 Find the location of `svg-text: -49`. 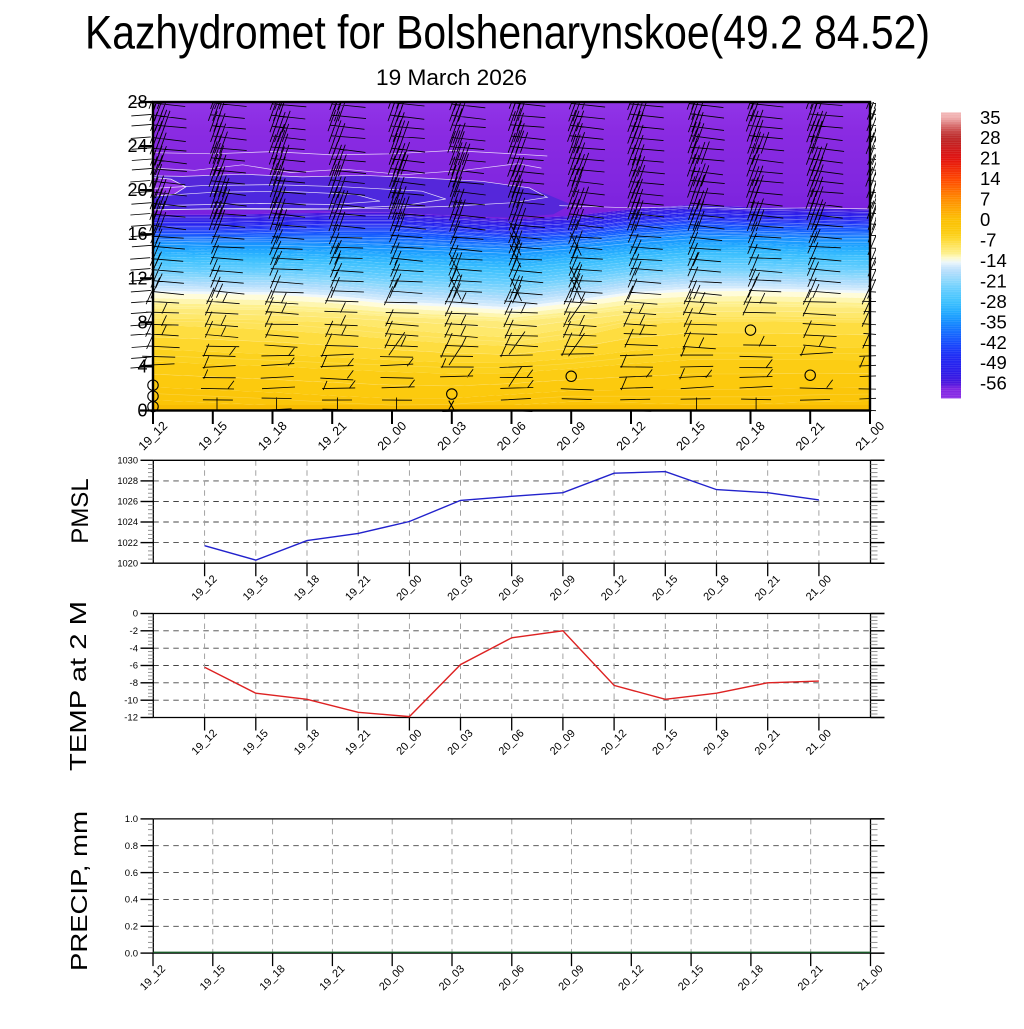

svg-text: -49 is located at coordinates (993, 362).